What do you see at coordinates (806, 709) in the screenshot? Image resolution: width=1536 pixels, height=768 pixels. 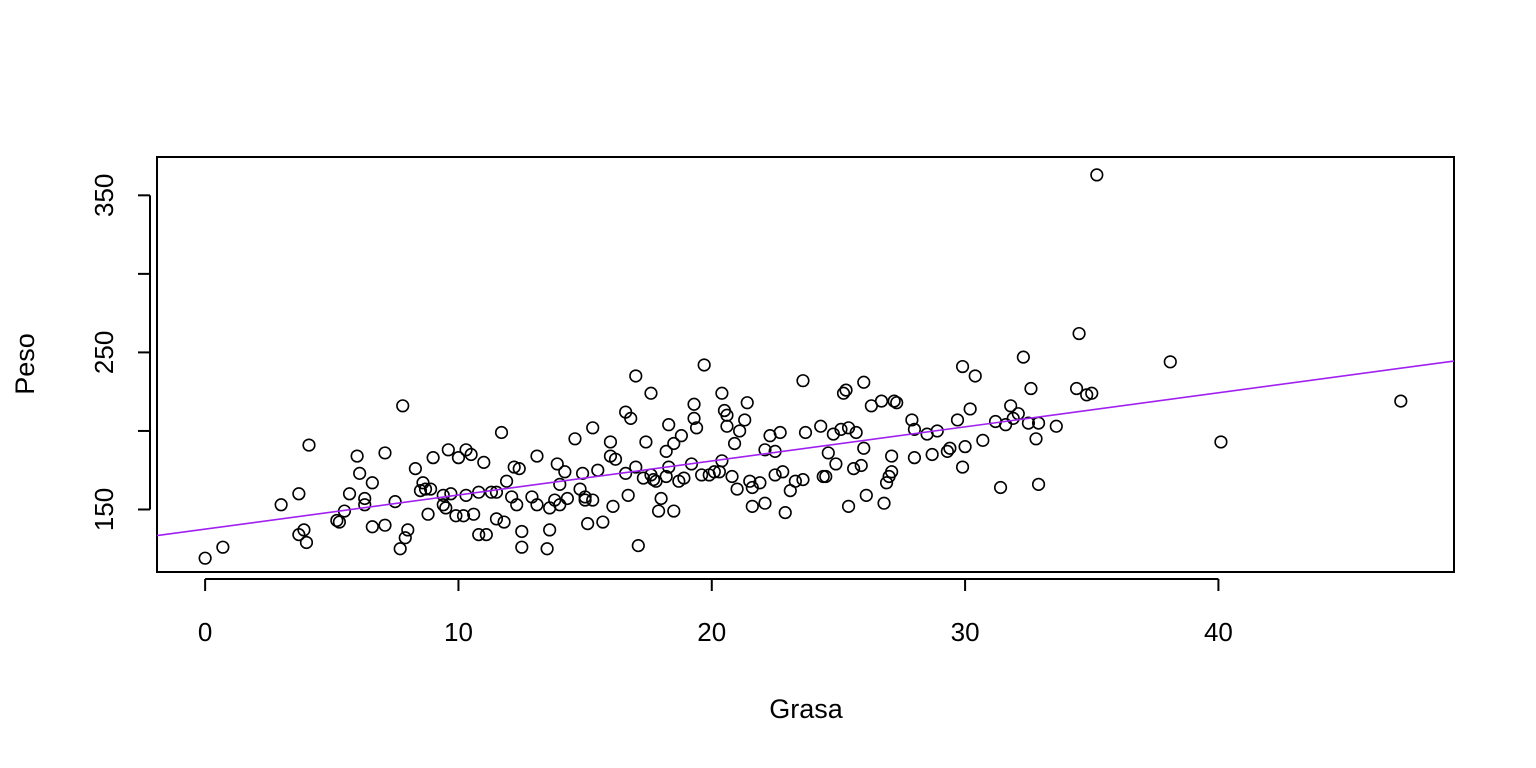 I see `x-axis-label: Grasa` at bounding box center [806, 709].